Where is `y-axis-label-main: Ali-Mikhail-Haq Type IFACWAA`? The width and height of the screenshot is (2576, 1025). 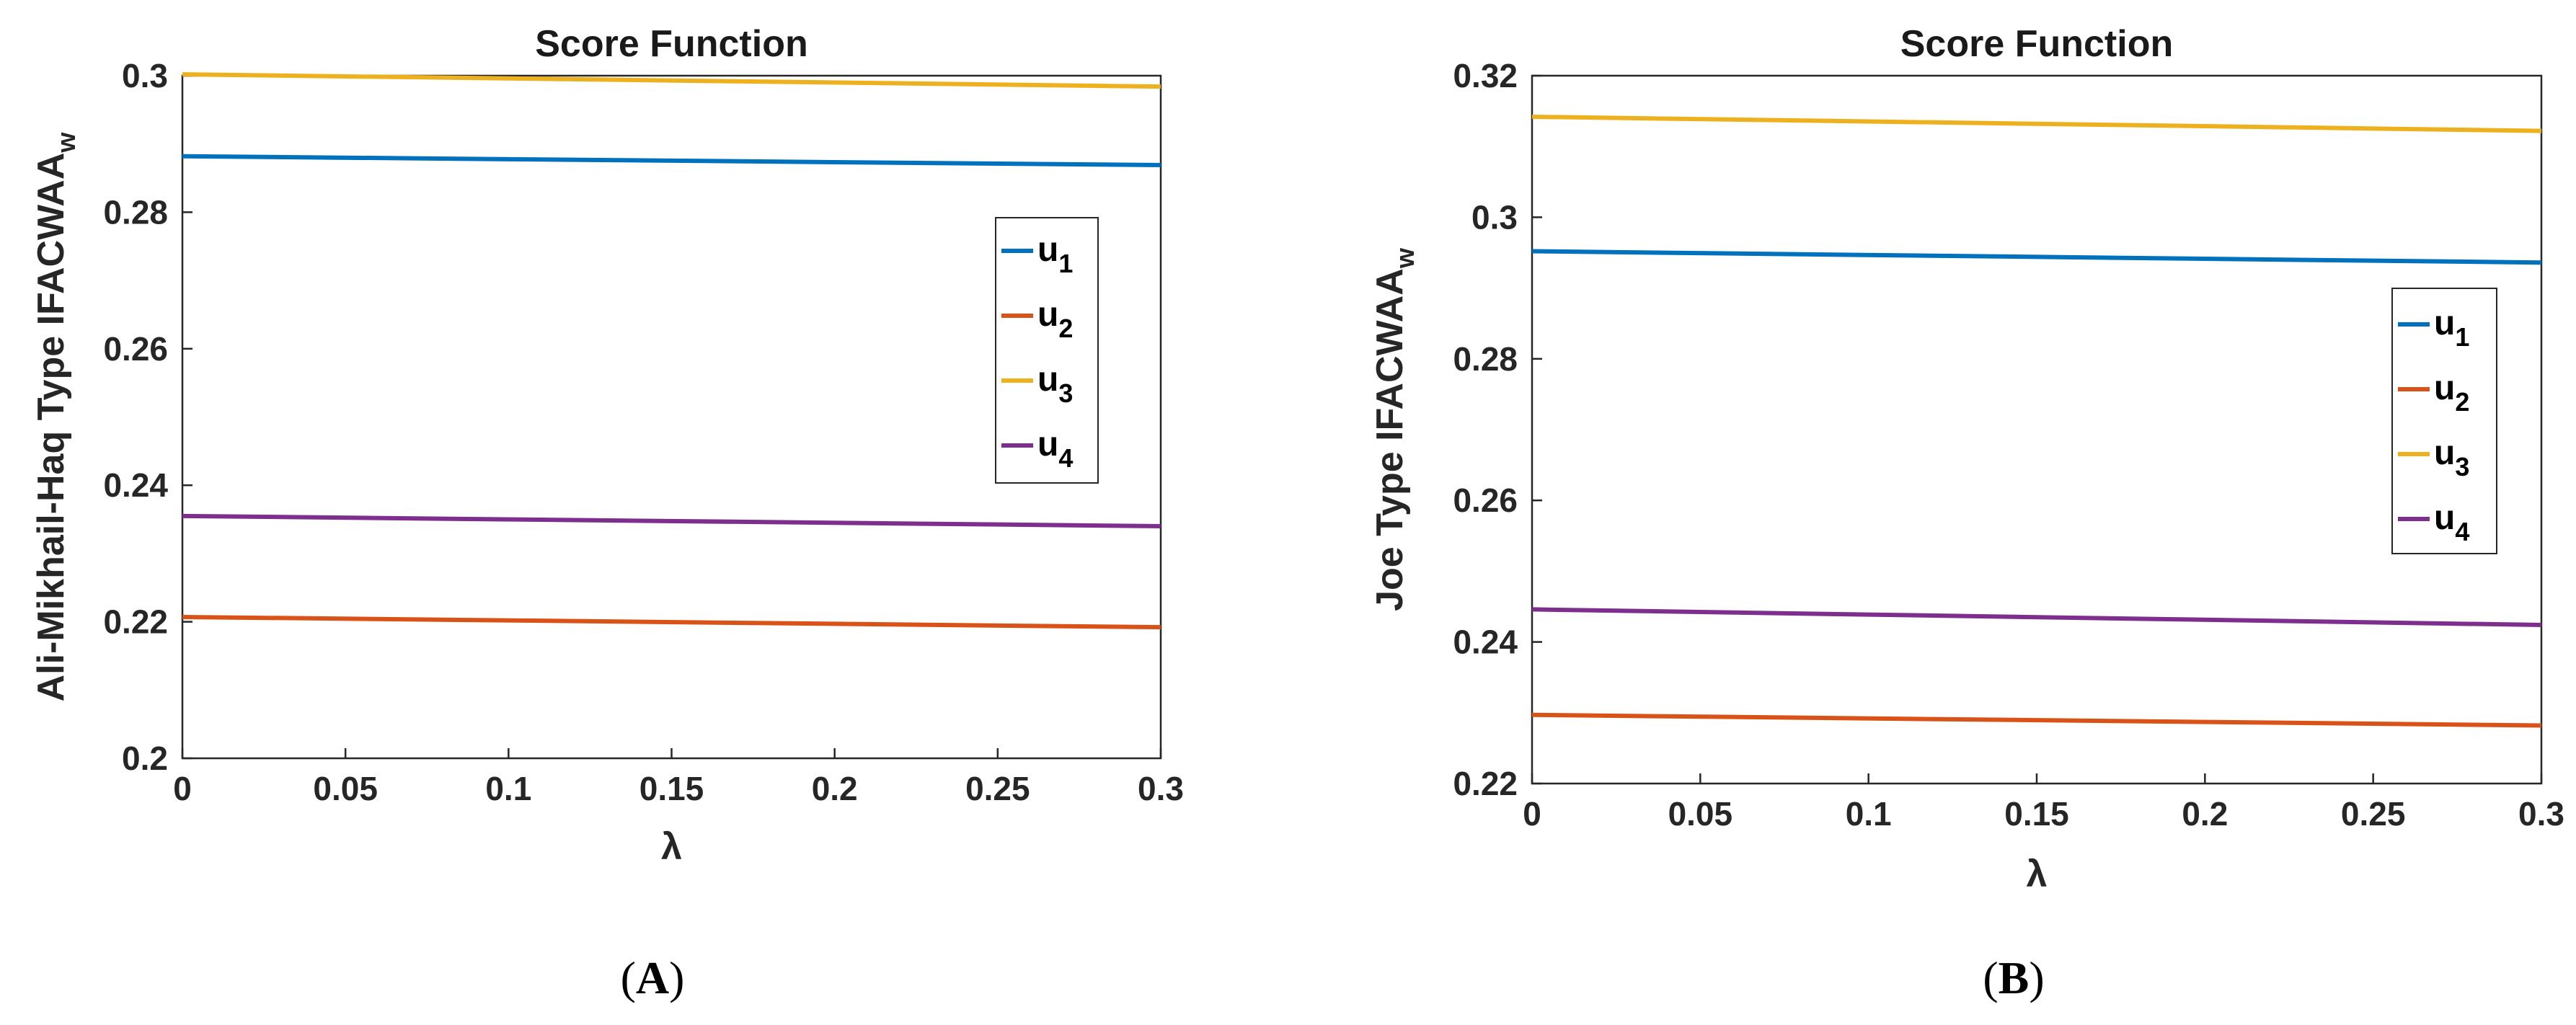
y-axis-label-main: Ali-Mikhail-Haq Type IFACWAA is located at coordinates (51, 427).